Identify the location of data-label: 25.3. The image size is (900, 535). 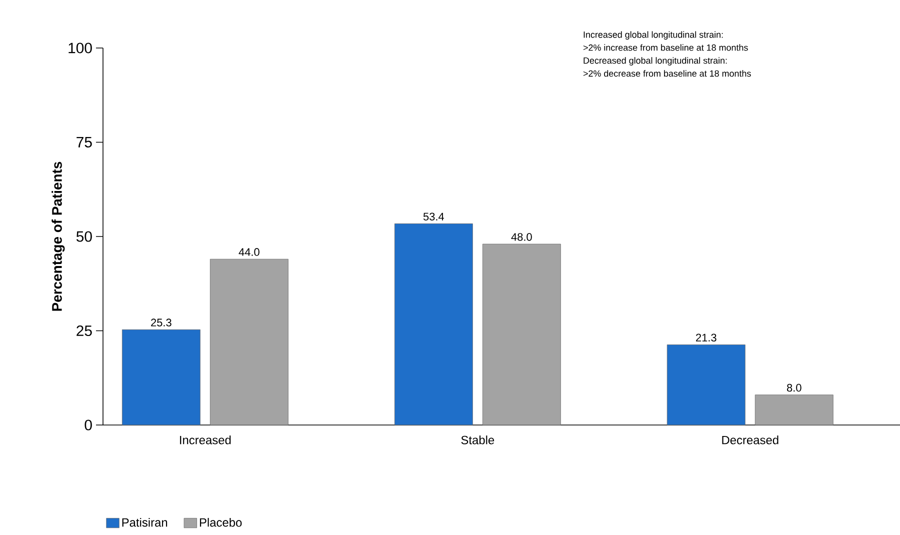
(161, 322).